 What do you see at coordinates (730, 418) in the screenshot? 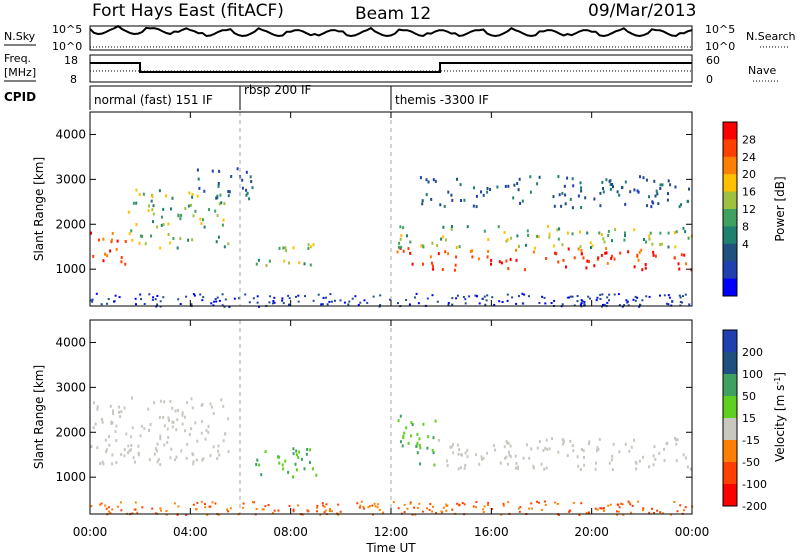
I see `colorbar-frame` at bounding box center [730, 418].